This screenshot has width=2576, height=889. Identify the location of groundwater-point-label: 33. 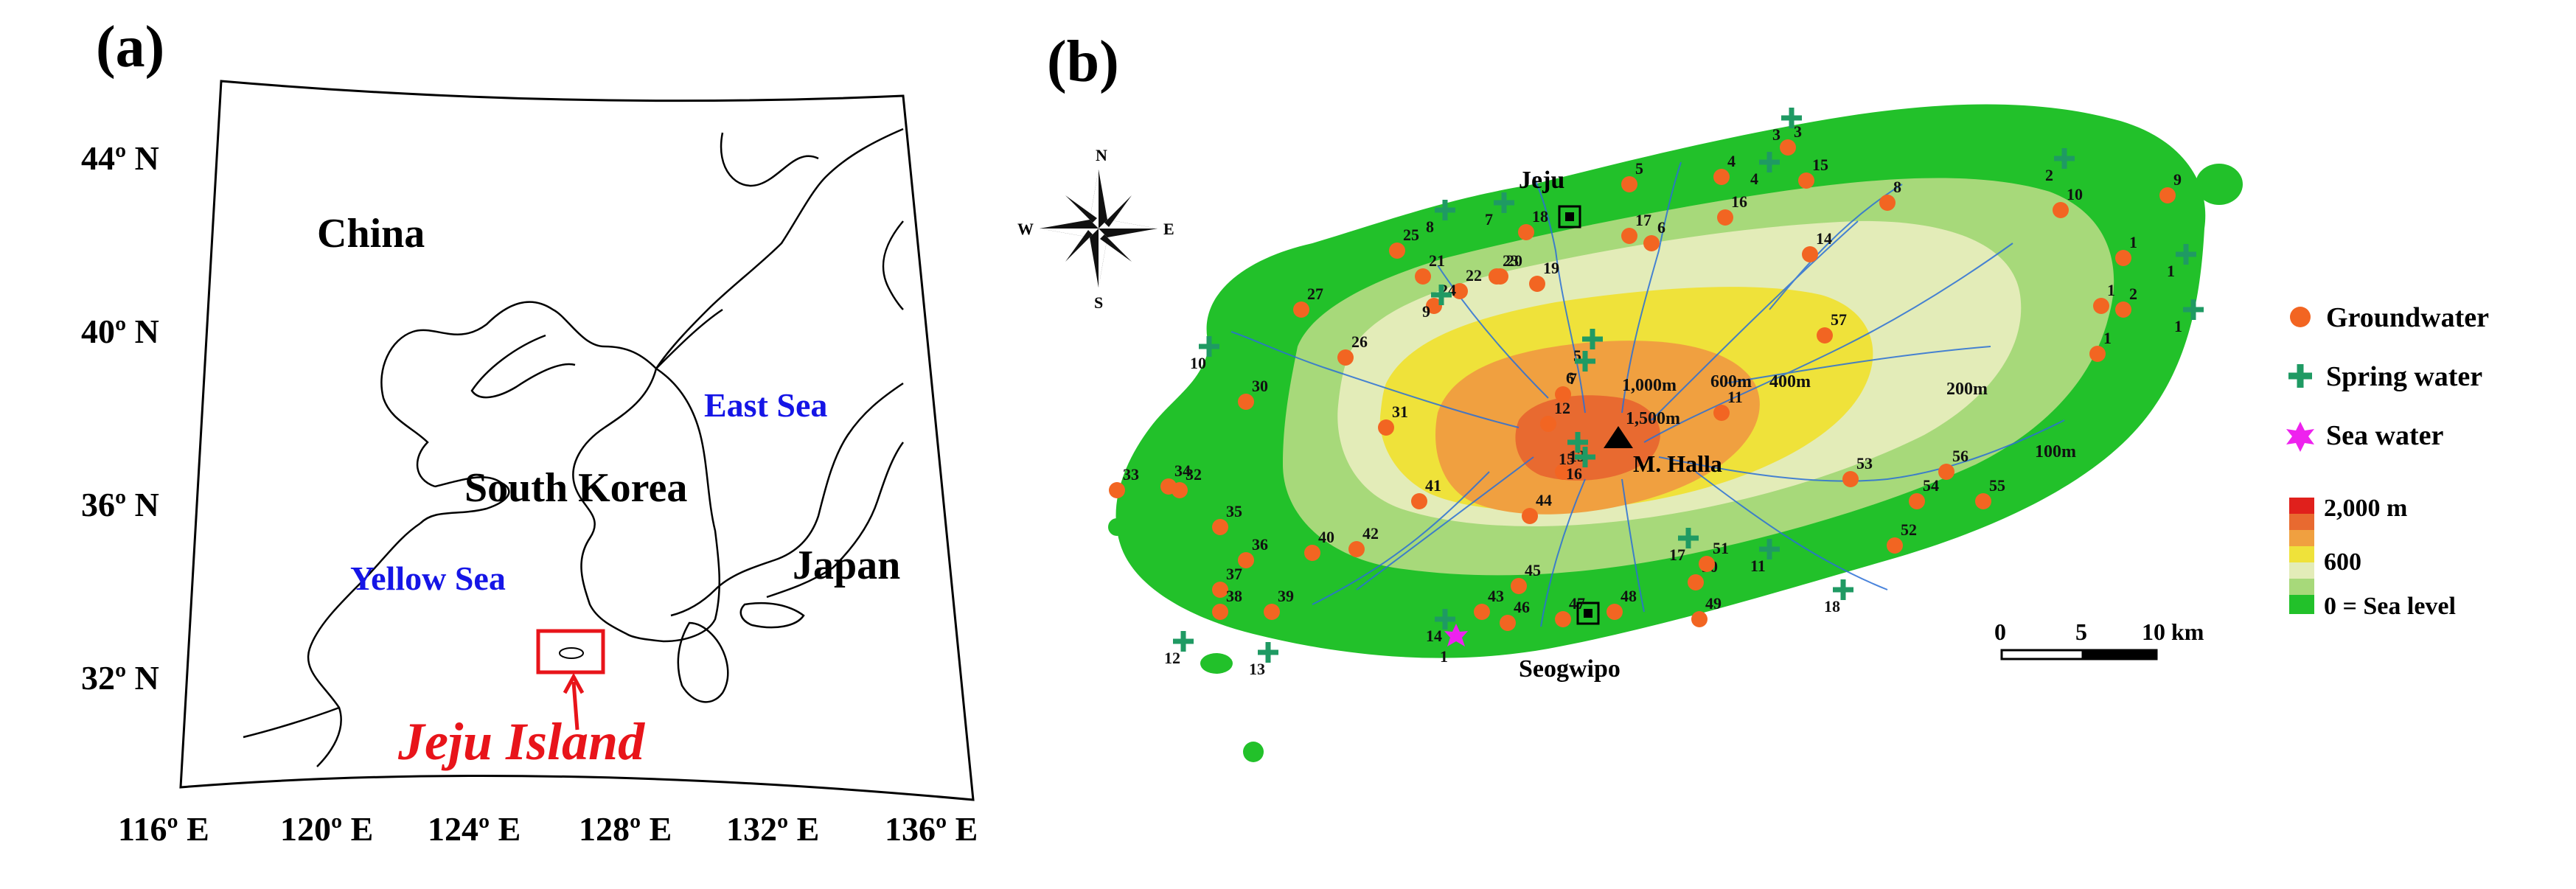
(1131, 474).